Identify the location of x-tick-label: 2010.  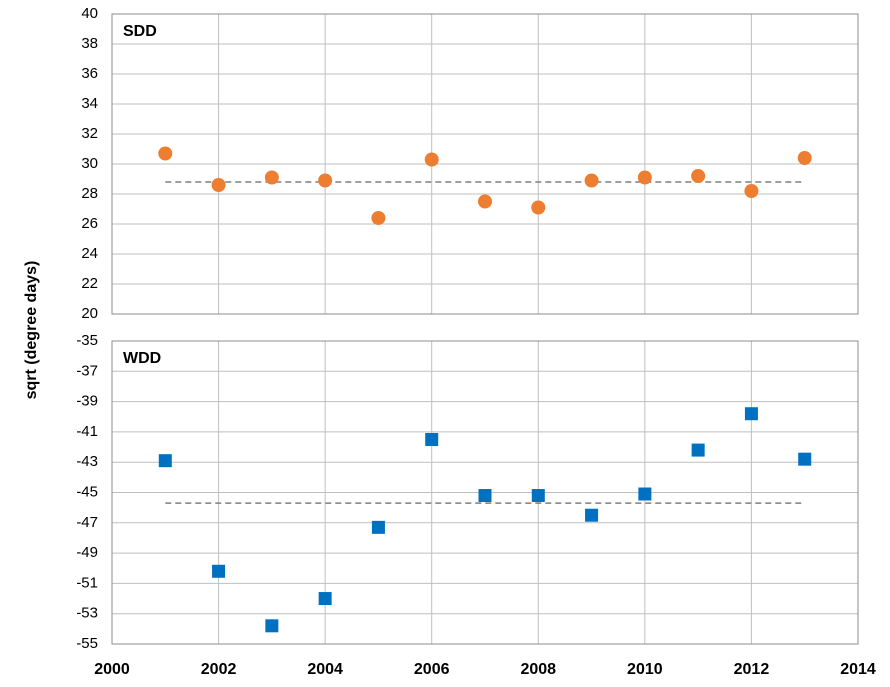
(645, 669).